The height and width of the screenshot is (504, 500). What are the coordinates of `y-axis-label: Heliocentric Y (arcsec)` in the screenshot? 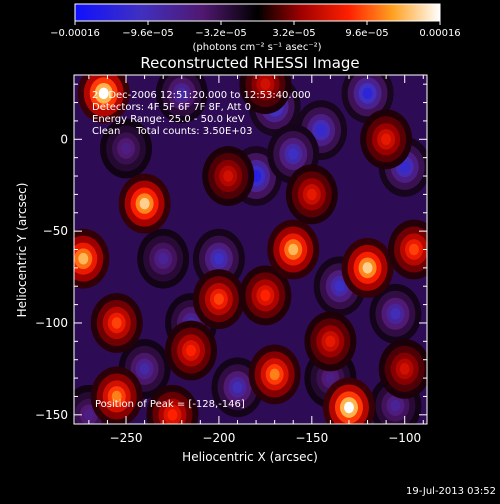 It's located at (22, 250).